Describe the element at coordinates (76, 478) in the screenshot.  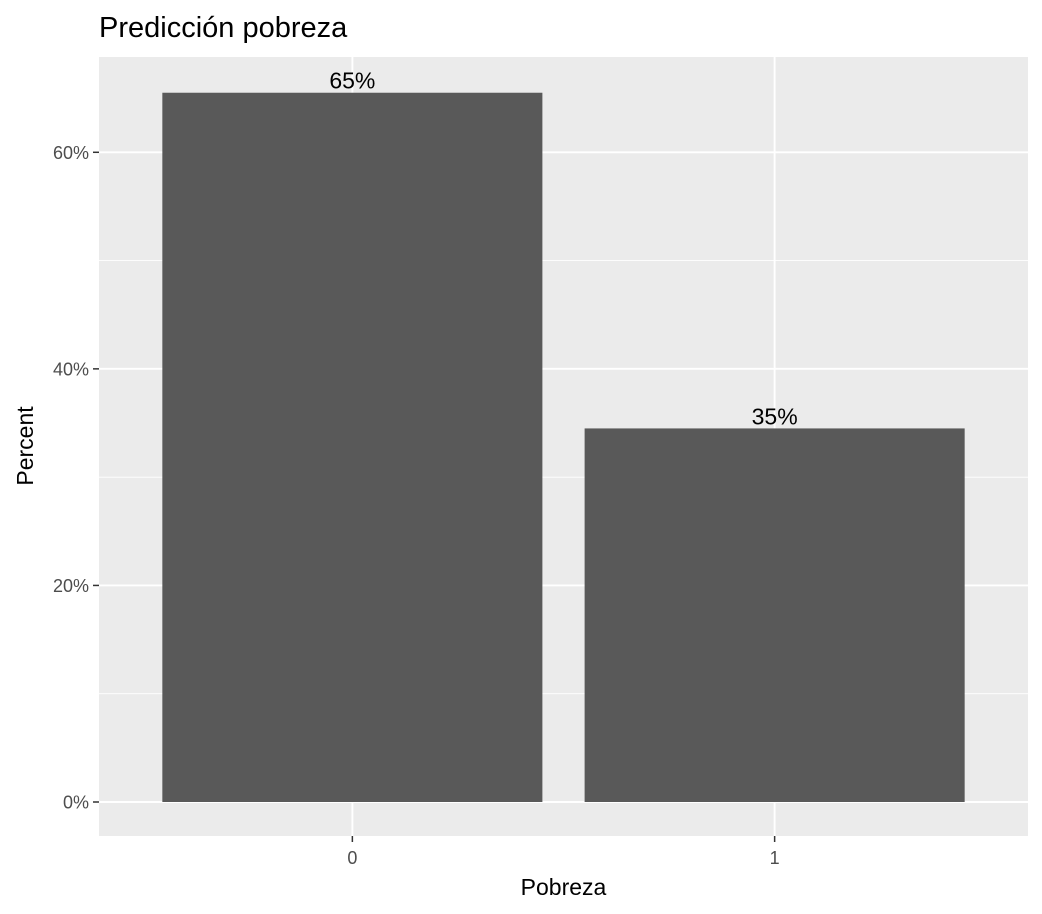
I see `y-axis: 0% 20% 40% 60%` at that location.